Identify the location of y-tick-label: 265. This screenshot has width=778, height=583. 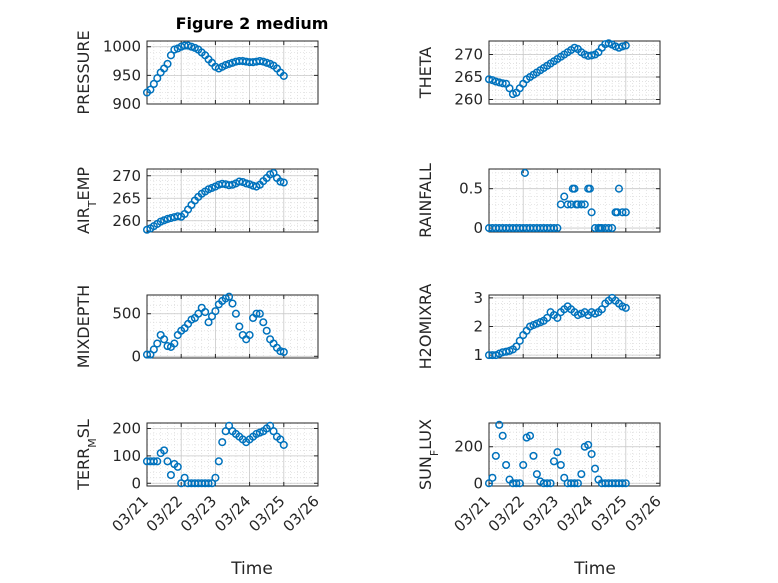
(468, 77).